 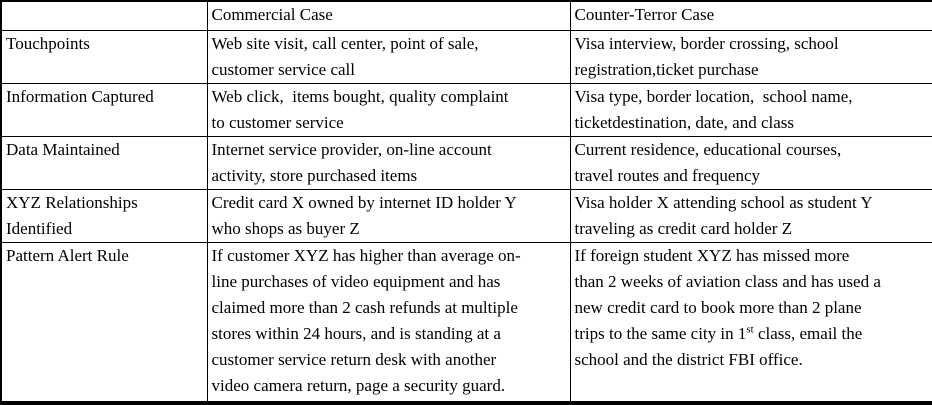 I want to click on row-label-pattern-alert-rule: Pattern Alert Rule, so click(x=104, y=322).